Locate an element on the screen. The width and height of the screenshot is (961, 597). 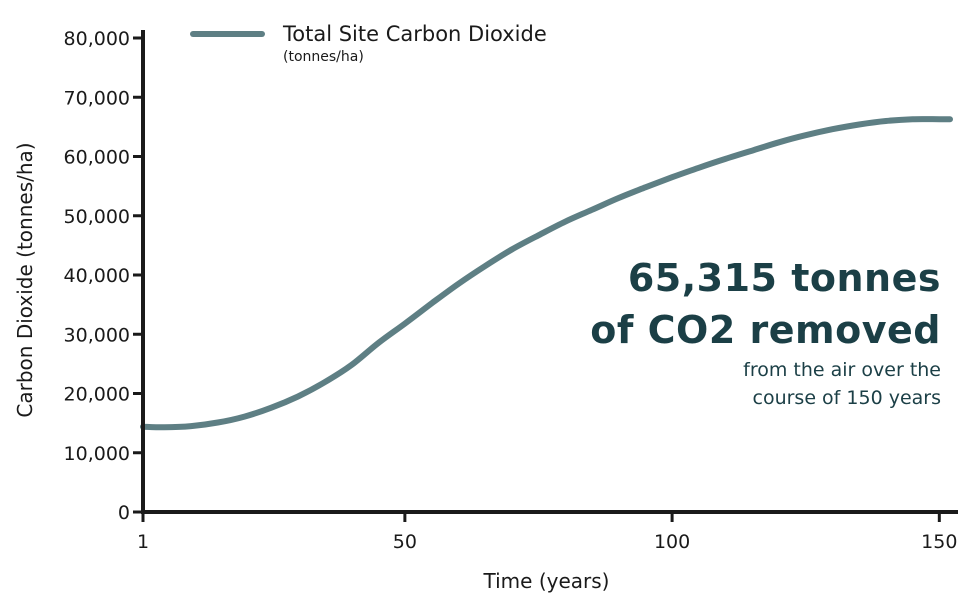
legend-label: Total Site Carbon Dioxide is located at coordinates (414, 34).